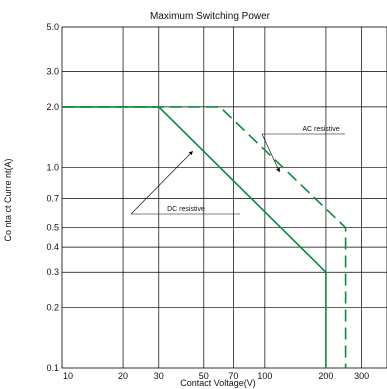 The height and width of the screenshot is (389, 387). What do you see at coordinates (52, 308) in the screenshot?
I see `y-tick-label: 0.2` at bounding box center [52, 308].